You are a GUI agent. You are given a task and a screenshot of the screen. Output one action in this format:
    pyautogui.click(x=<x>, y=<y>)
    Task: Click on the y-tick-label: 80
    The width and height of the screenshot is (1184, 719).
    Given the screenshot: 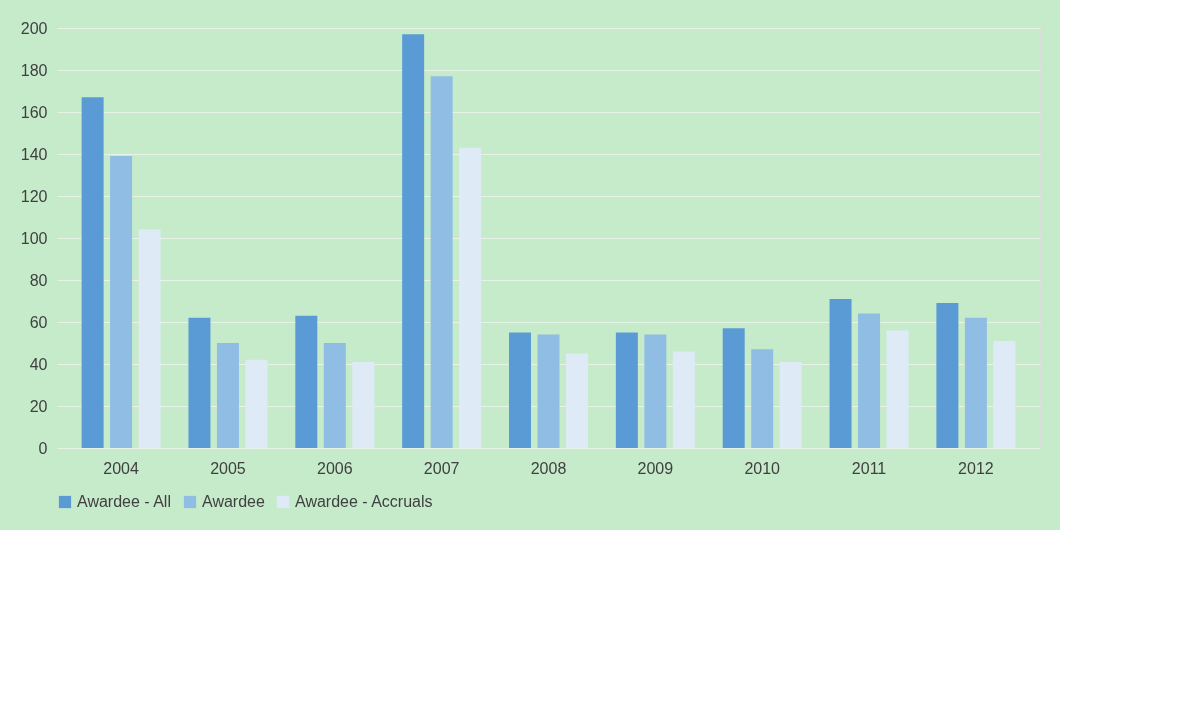 What is the action you would take?
    pyautogui.click(x=38, y=280)
    